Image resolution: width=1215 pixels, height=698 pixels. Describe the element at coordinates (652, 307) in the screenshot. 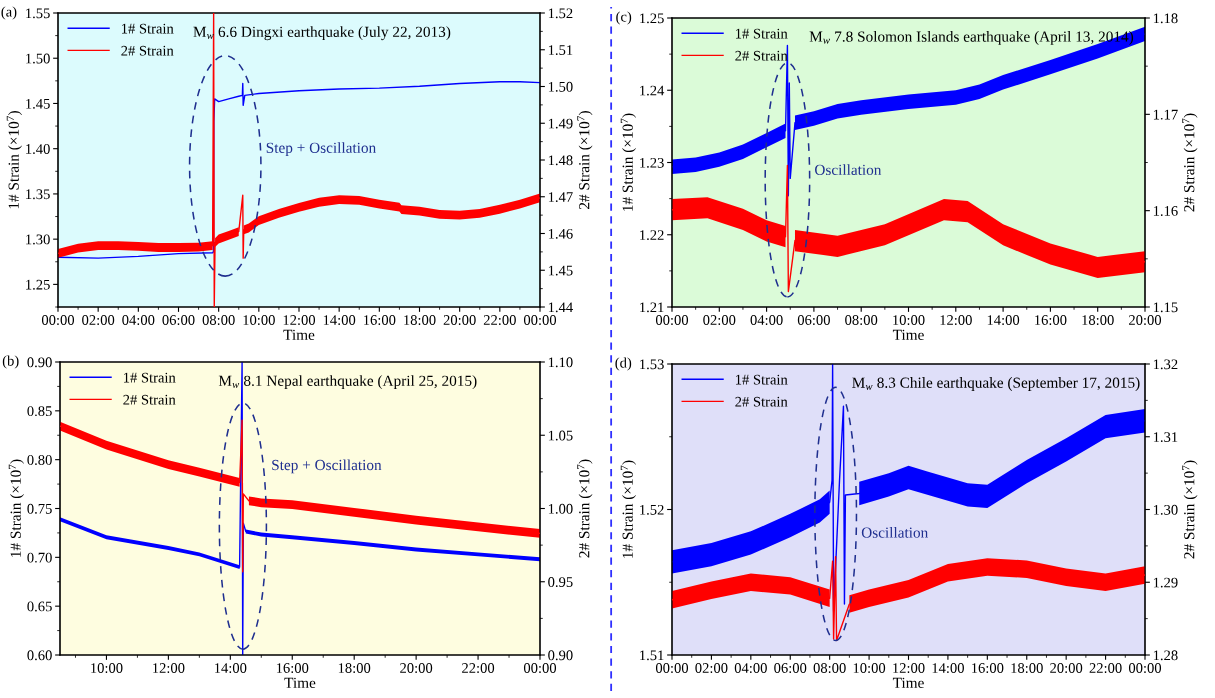

I see `y-tick-label: 1.21` at that location.